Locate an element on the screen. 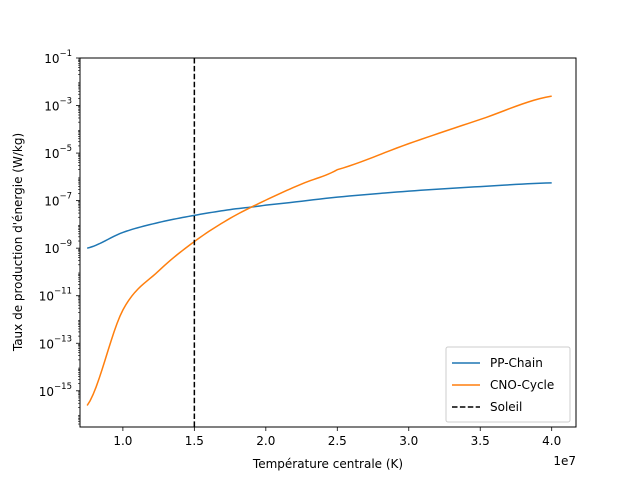  x-tick-label: 4.0 is located at coordinates (551, 441).